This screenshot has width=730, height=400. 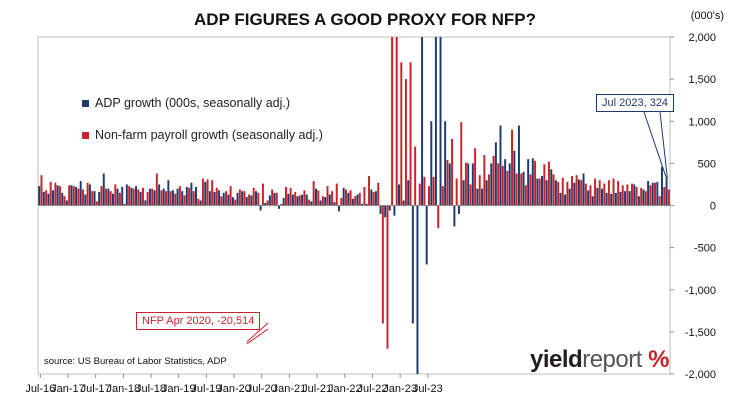 What do you see at coordinates (179, 389) in the screenshot?
I see `x-tick-label: Jan-19` at bounding box center [179, 389].